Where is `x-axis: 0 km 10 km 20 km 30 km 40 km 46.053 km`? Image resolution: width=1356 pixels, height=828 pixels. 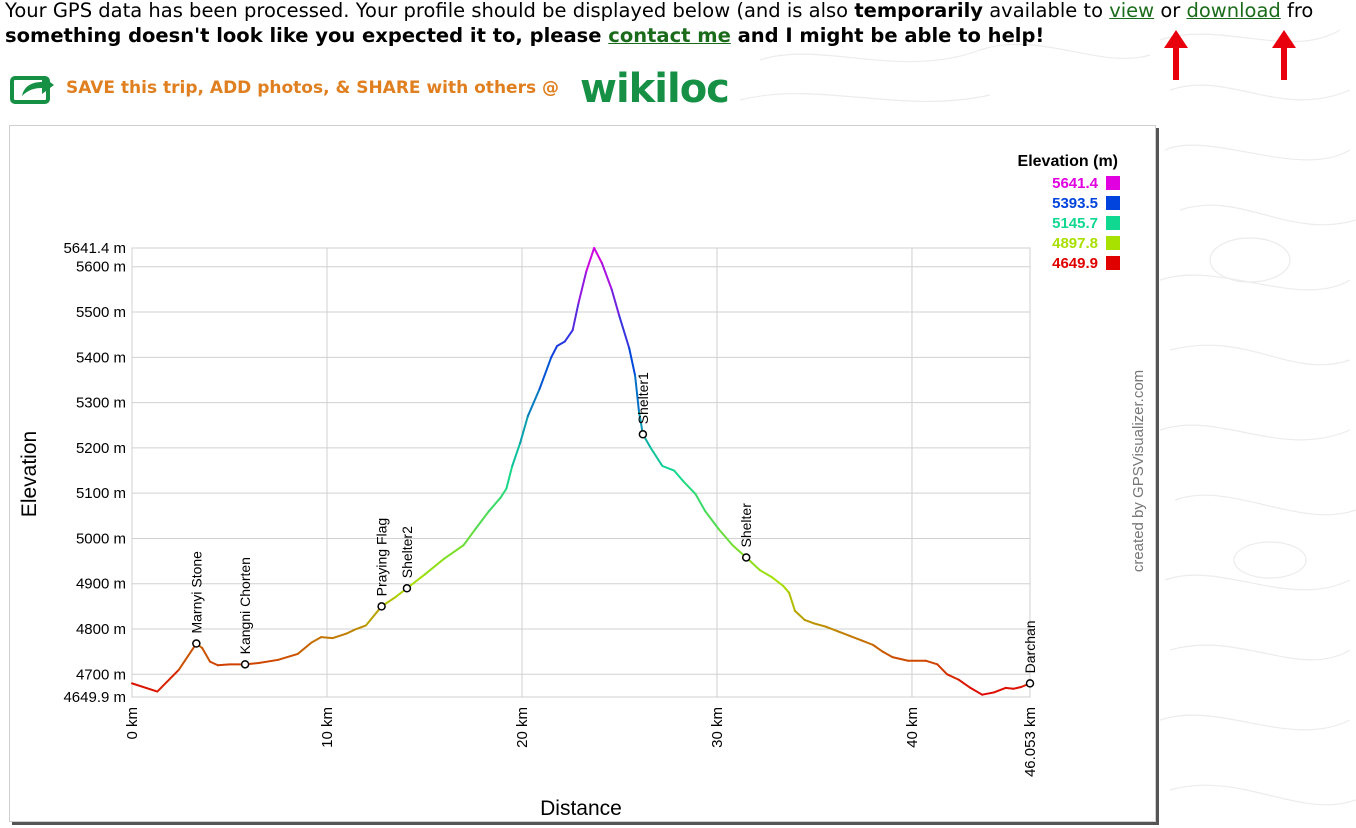 x-axis: 0 km 10 km 20 km 30 km 40 km 46.053 km is located at coordinates (581, 742).